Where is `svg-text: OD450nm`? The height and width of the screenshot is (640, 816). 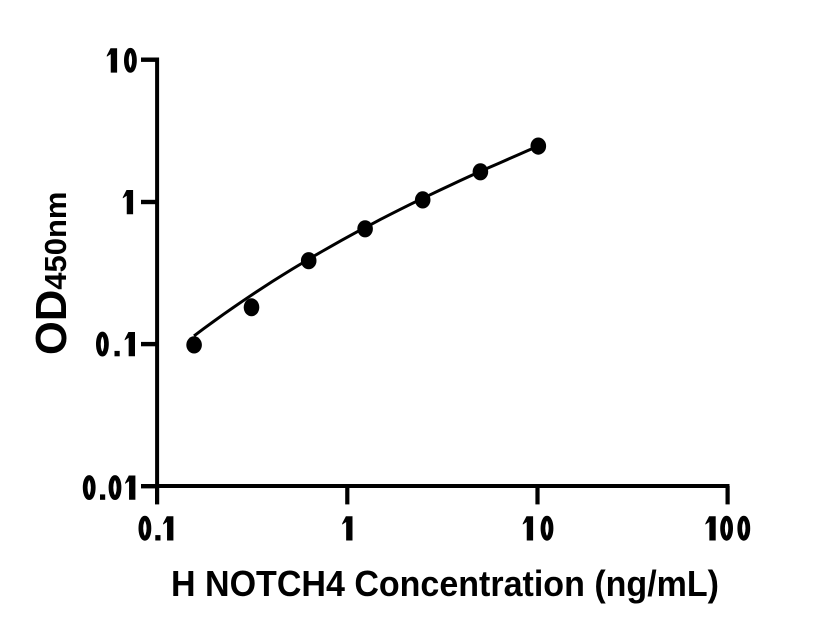 svg-text: OD450nm is located at coordinates (52, 273).